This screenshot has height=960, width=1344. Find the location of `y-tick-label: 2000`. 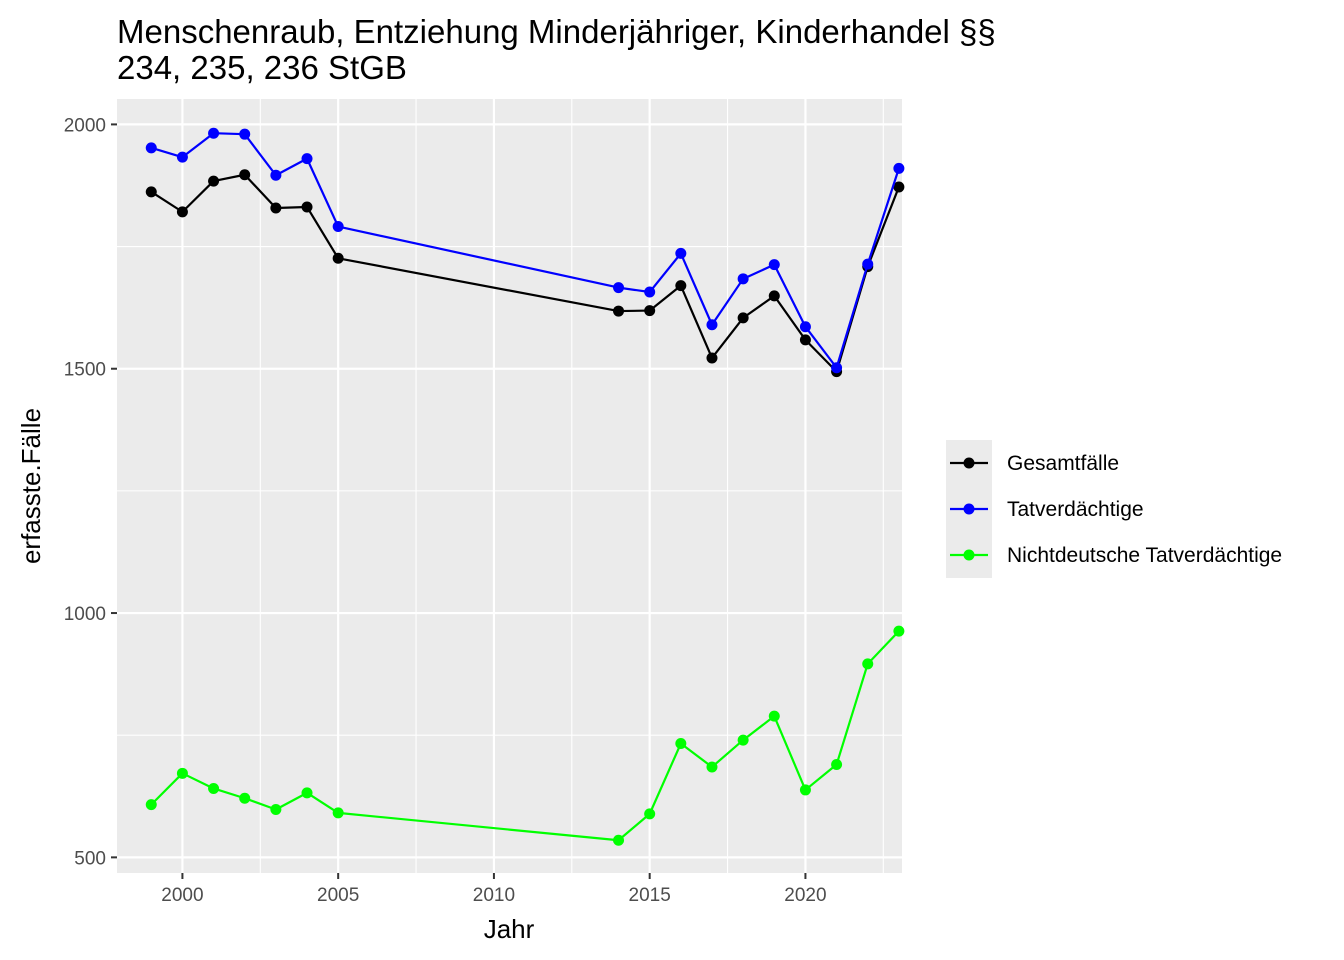

y-tick-label: 2000 is located at coordinates (85, 125).